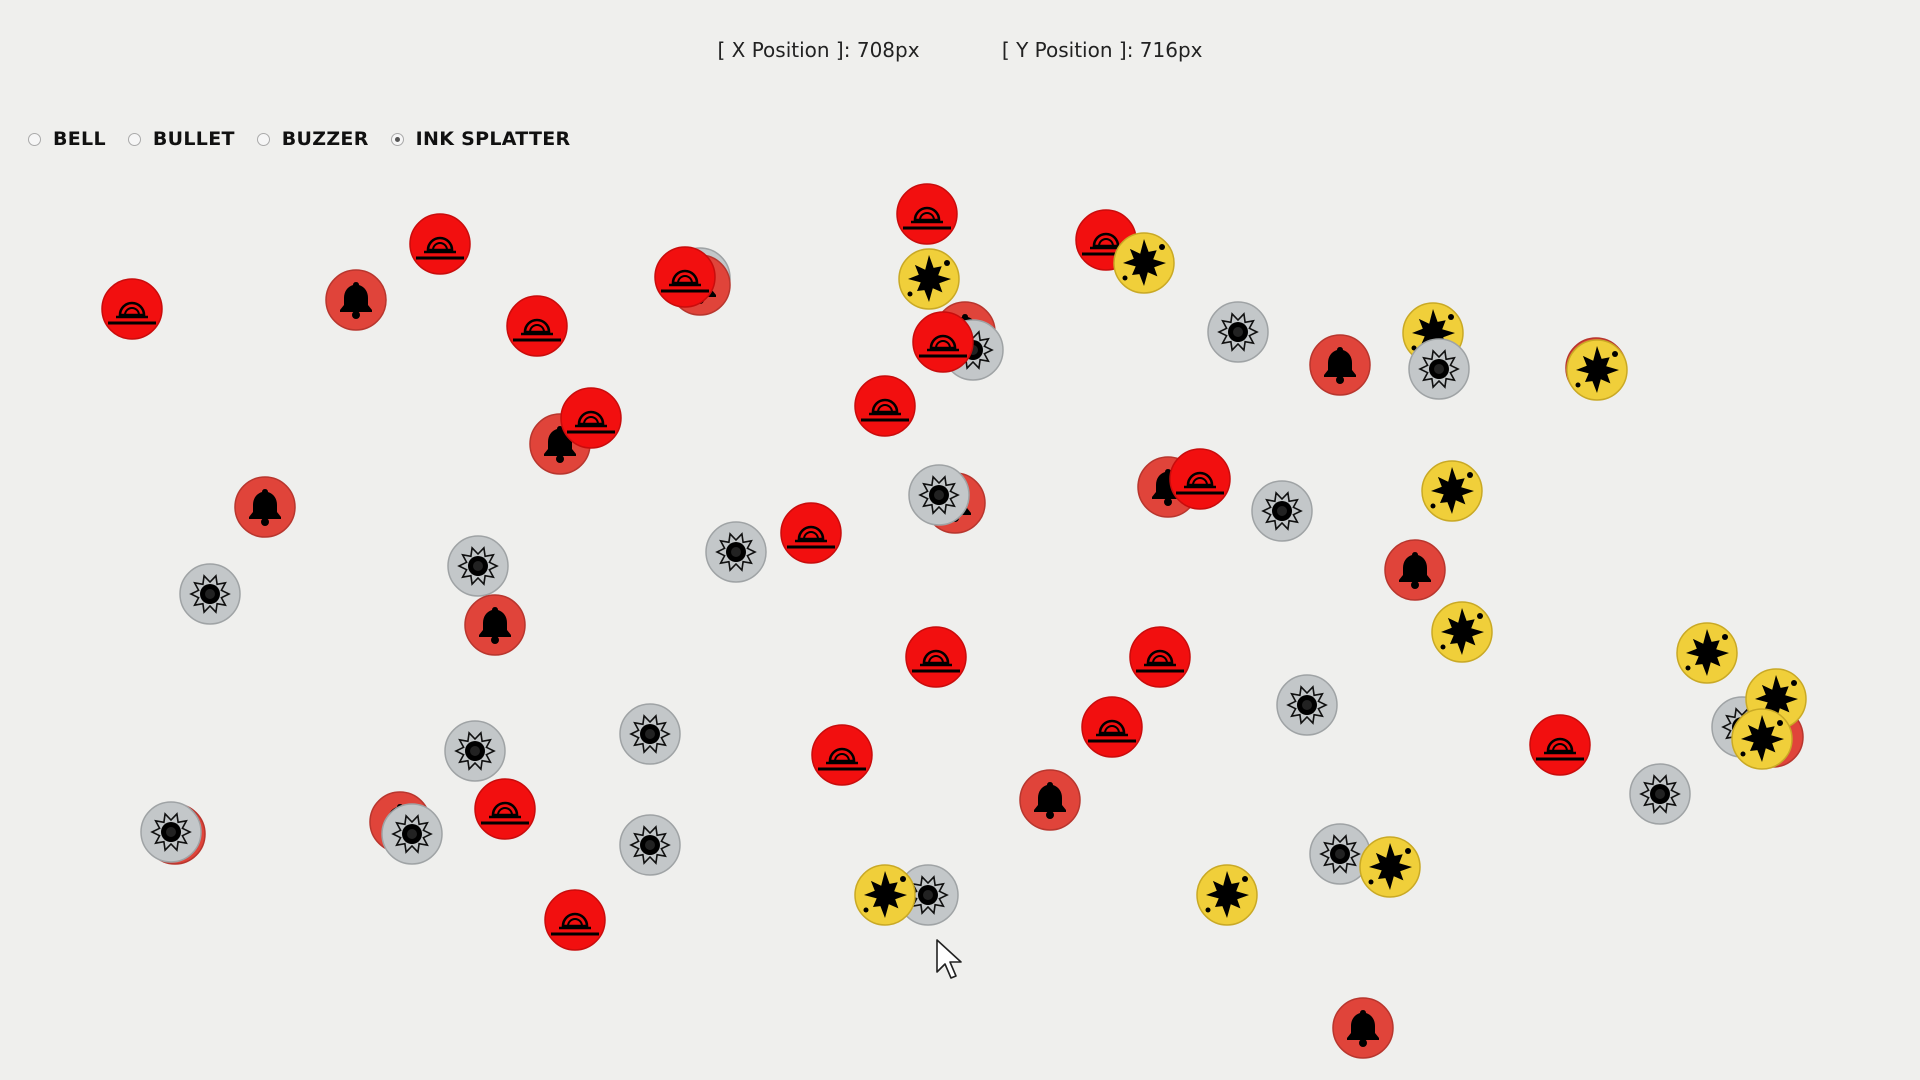 Image resolution: width=1920 pixels, height=1080 pixels. Describe the element at coordinates (193, 139) in the screenshot. I see `radio-label: BULLET` at that location.